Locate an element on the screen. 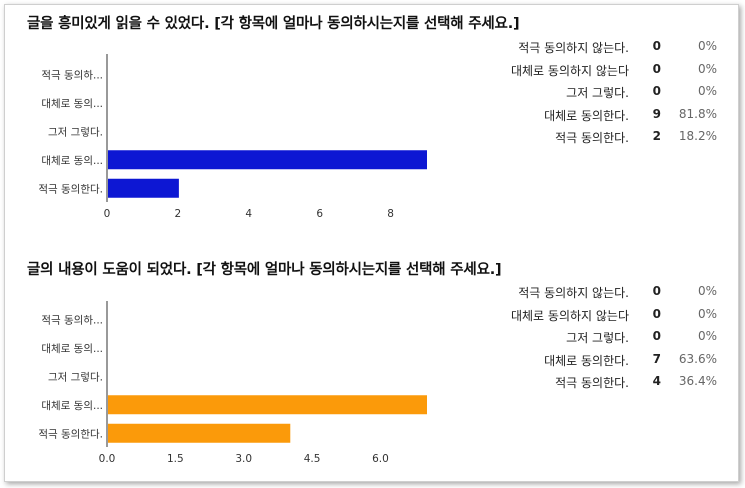 The height and width of the screenshot is (488, 745). summary-count: 2 is located at coordinates (656, 136).